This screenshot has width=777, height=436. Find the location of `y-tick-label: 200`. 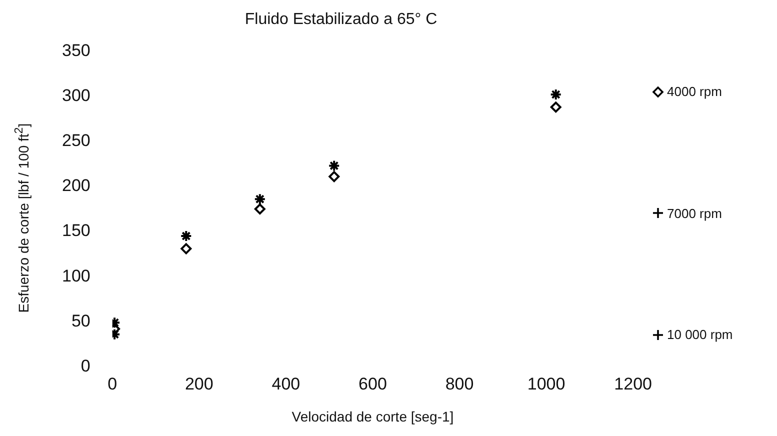

y-tick-label: 200 is located at coordinates (76, 186).